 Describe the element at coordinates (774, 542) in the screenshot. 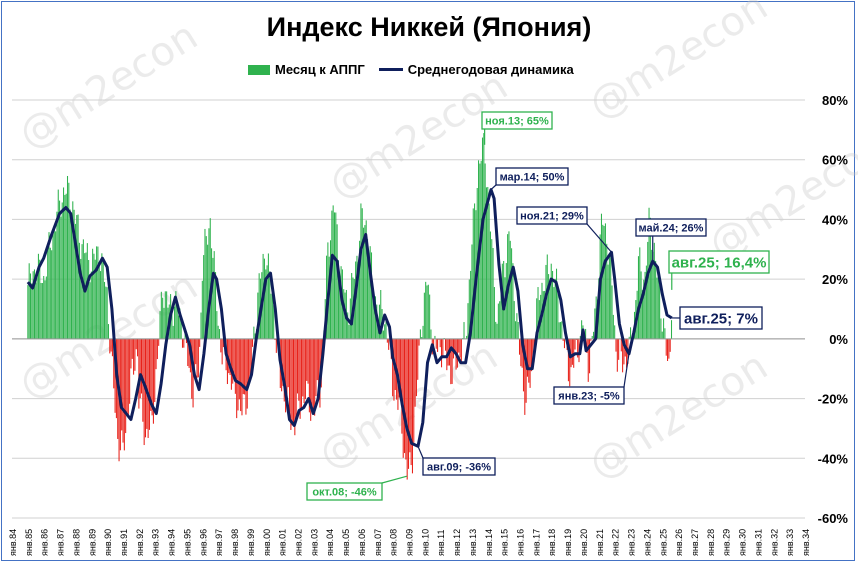

I see `x-tick-label: янв.32` at that location.